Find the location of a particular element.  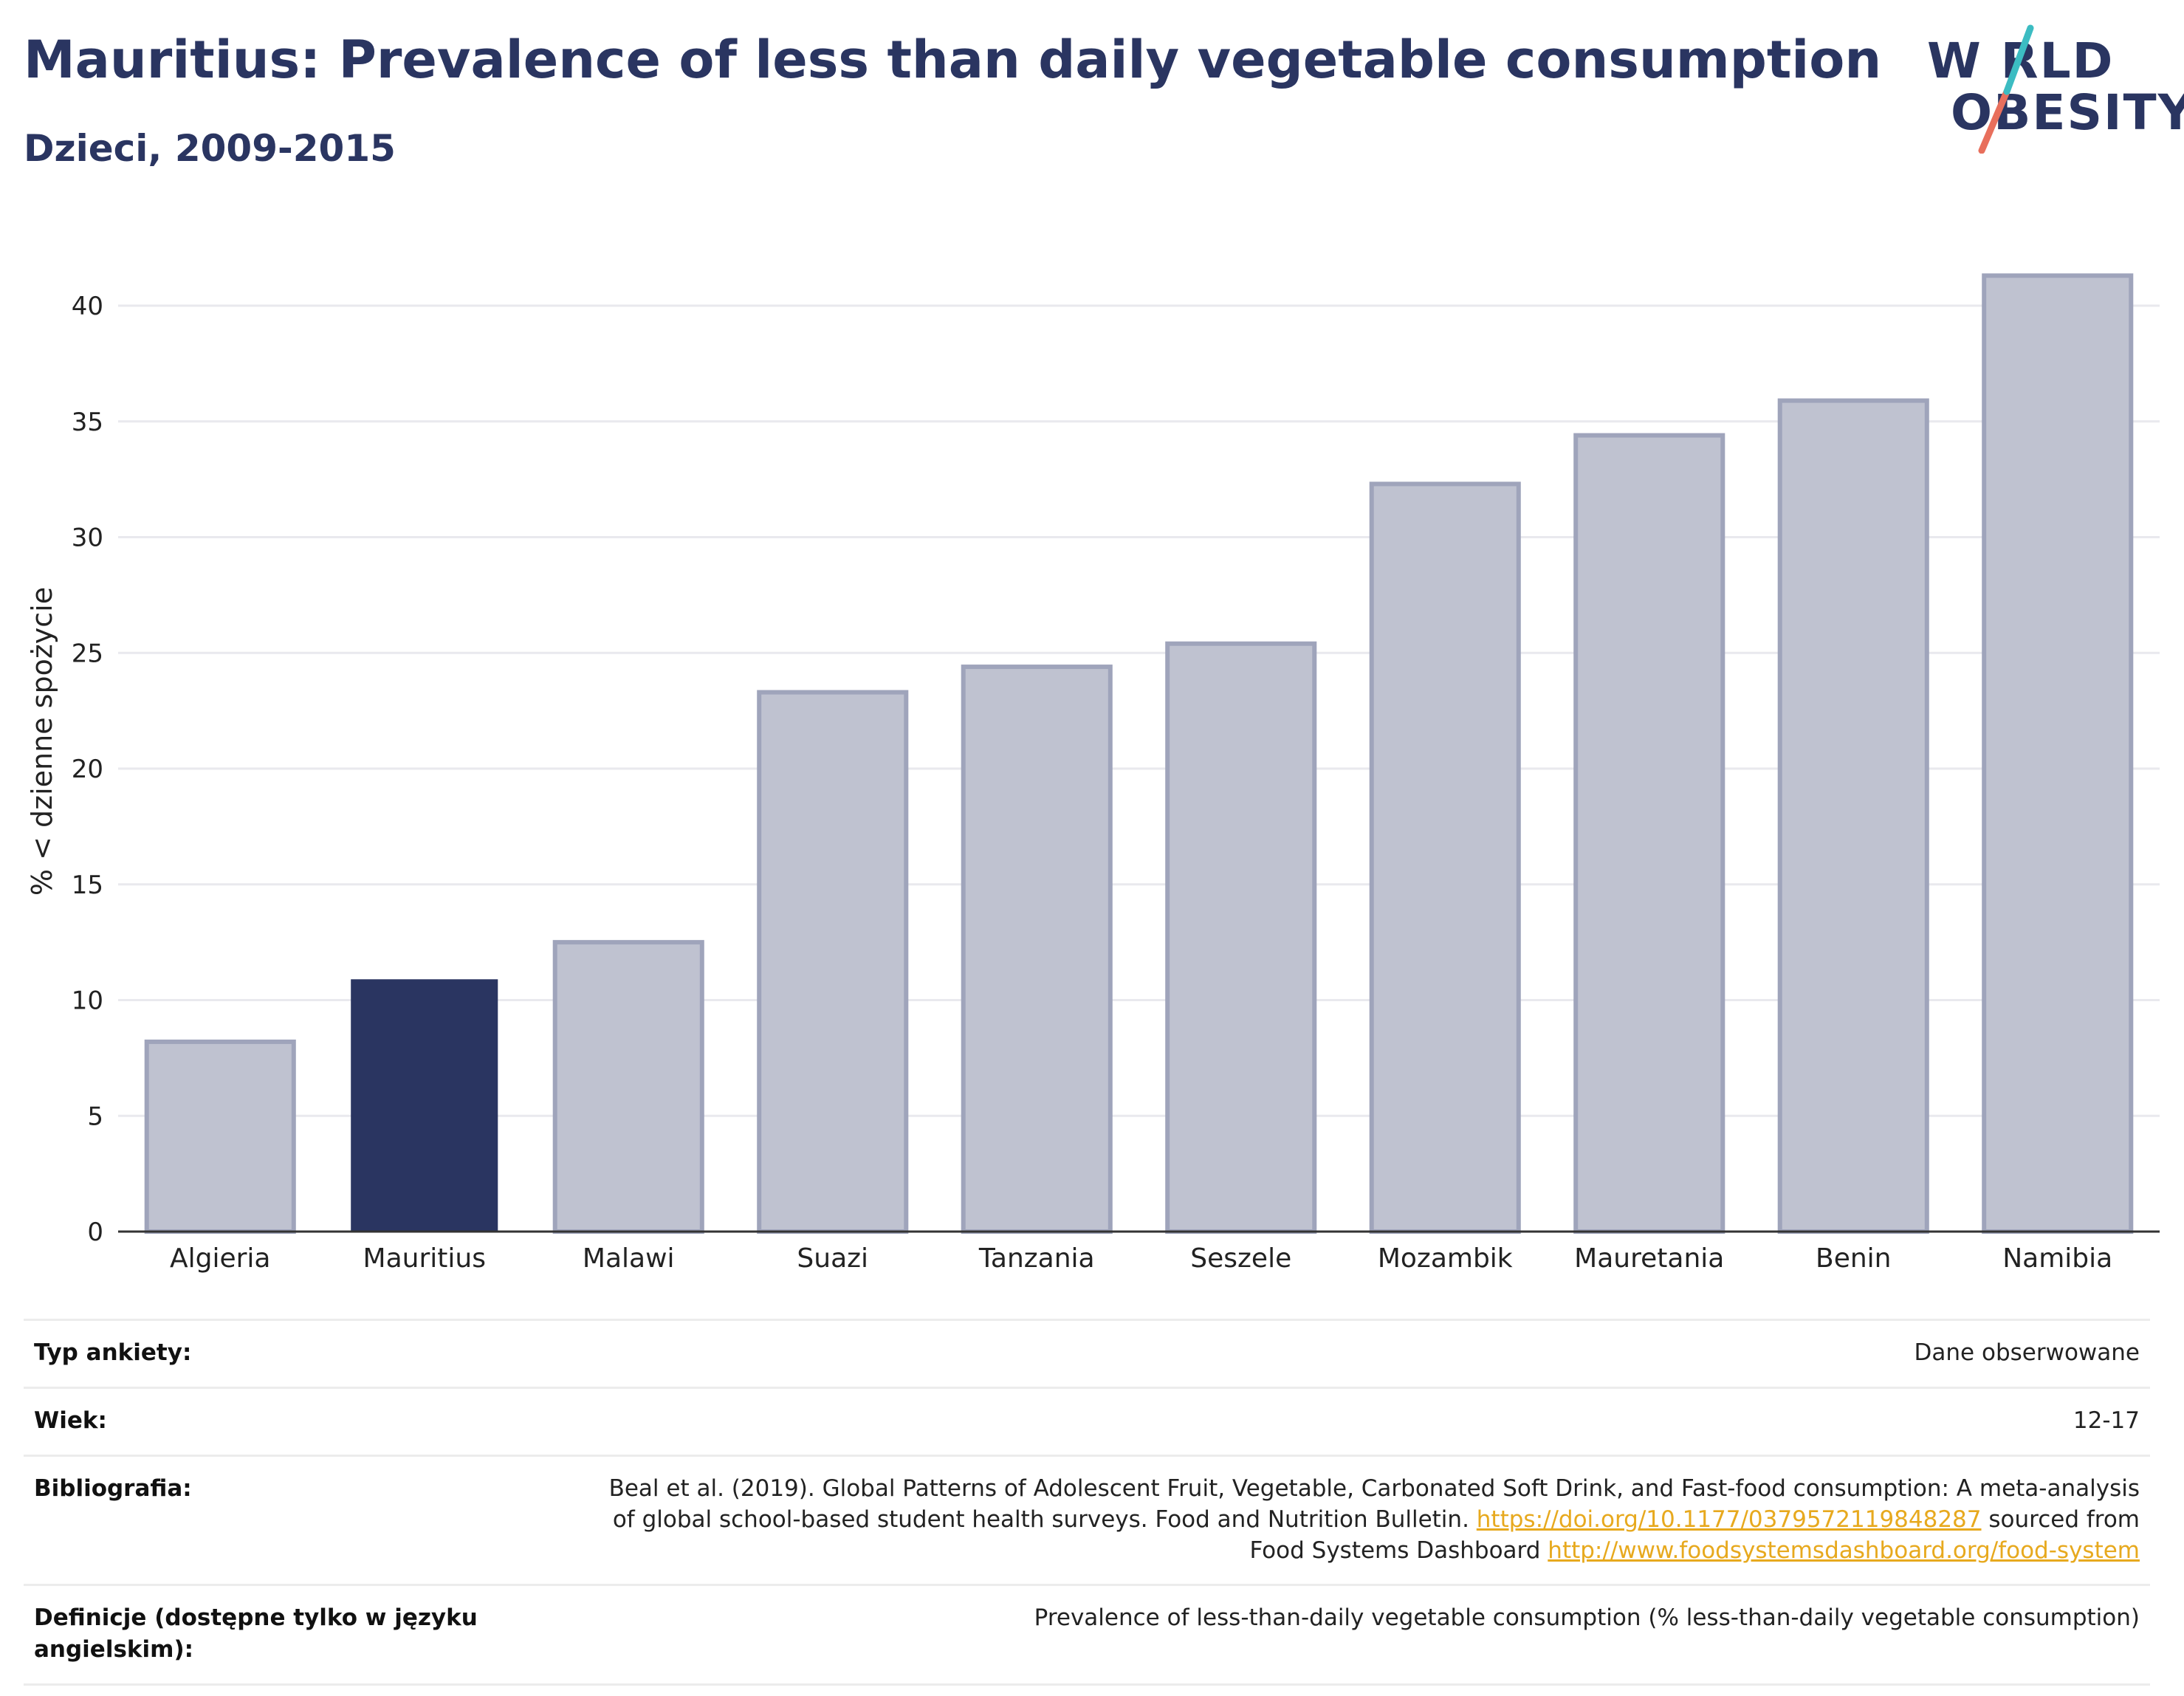

bar-benin is located at coordinates (1853, 816).